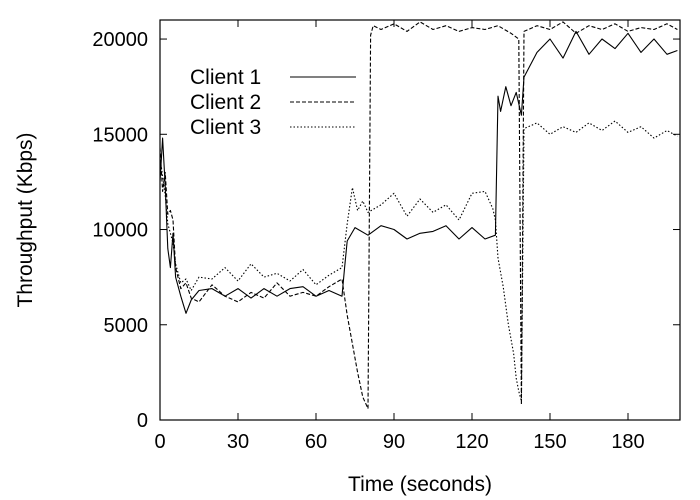 Image resolution: width=700 pixels, height=500 pixels. I want to click on y-tick-label: 0, so click(142, 421).